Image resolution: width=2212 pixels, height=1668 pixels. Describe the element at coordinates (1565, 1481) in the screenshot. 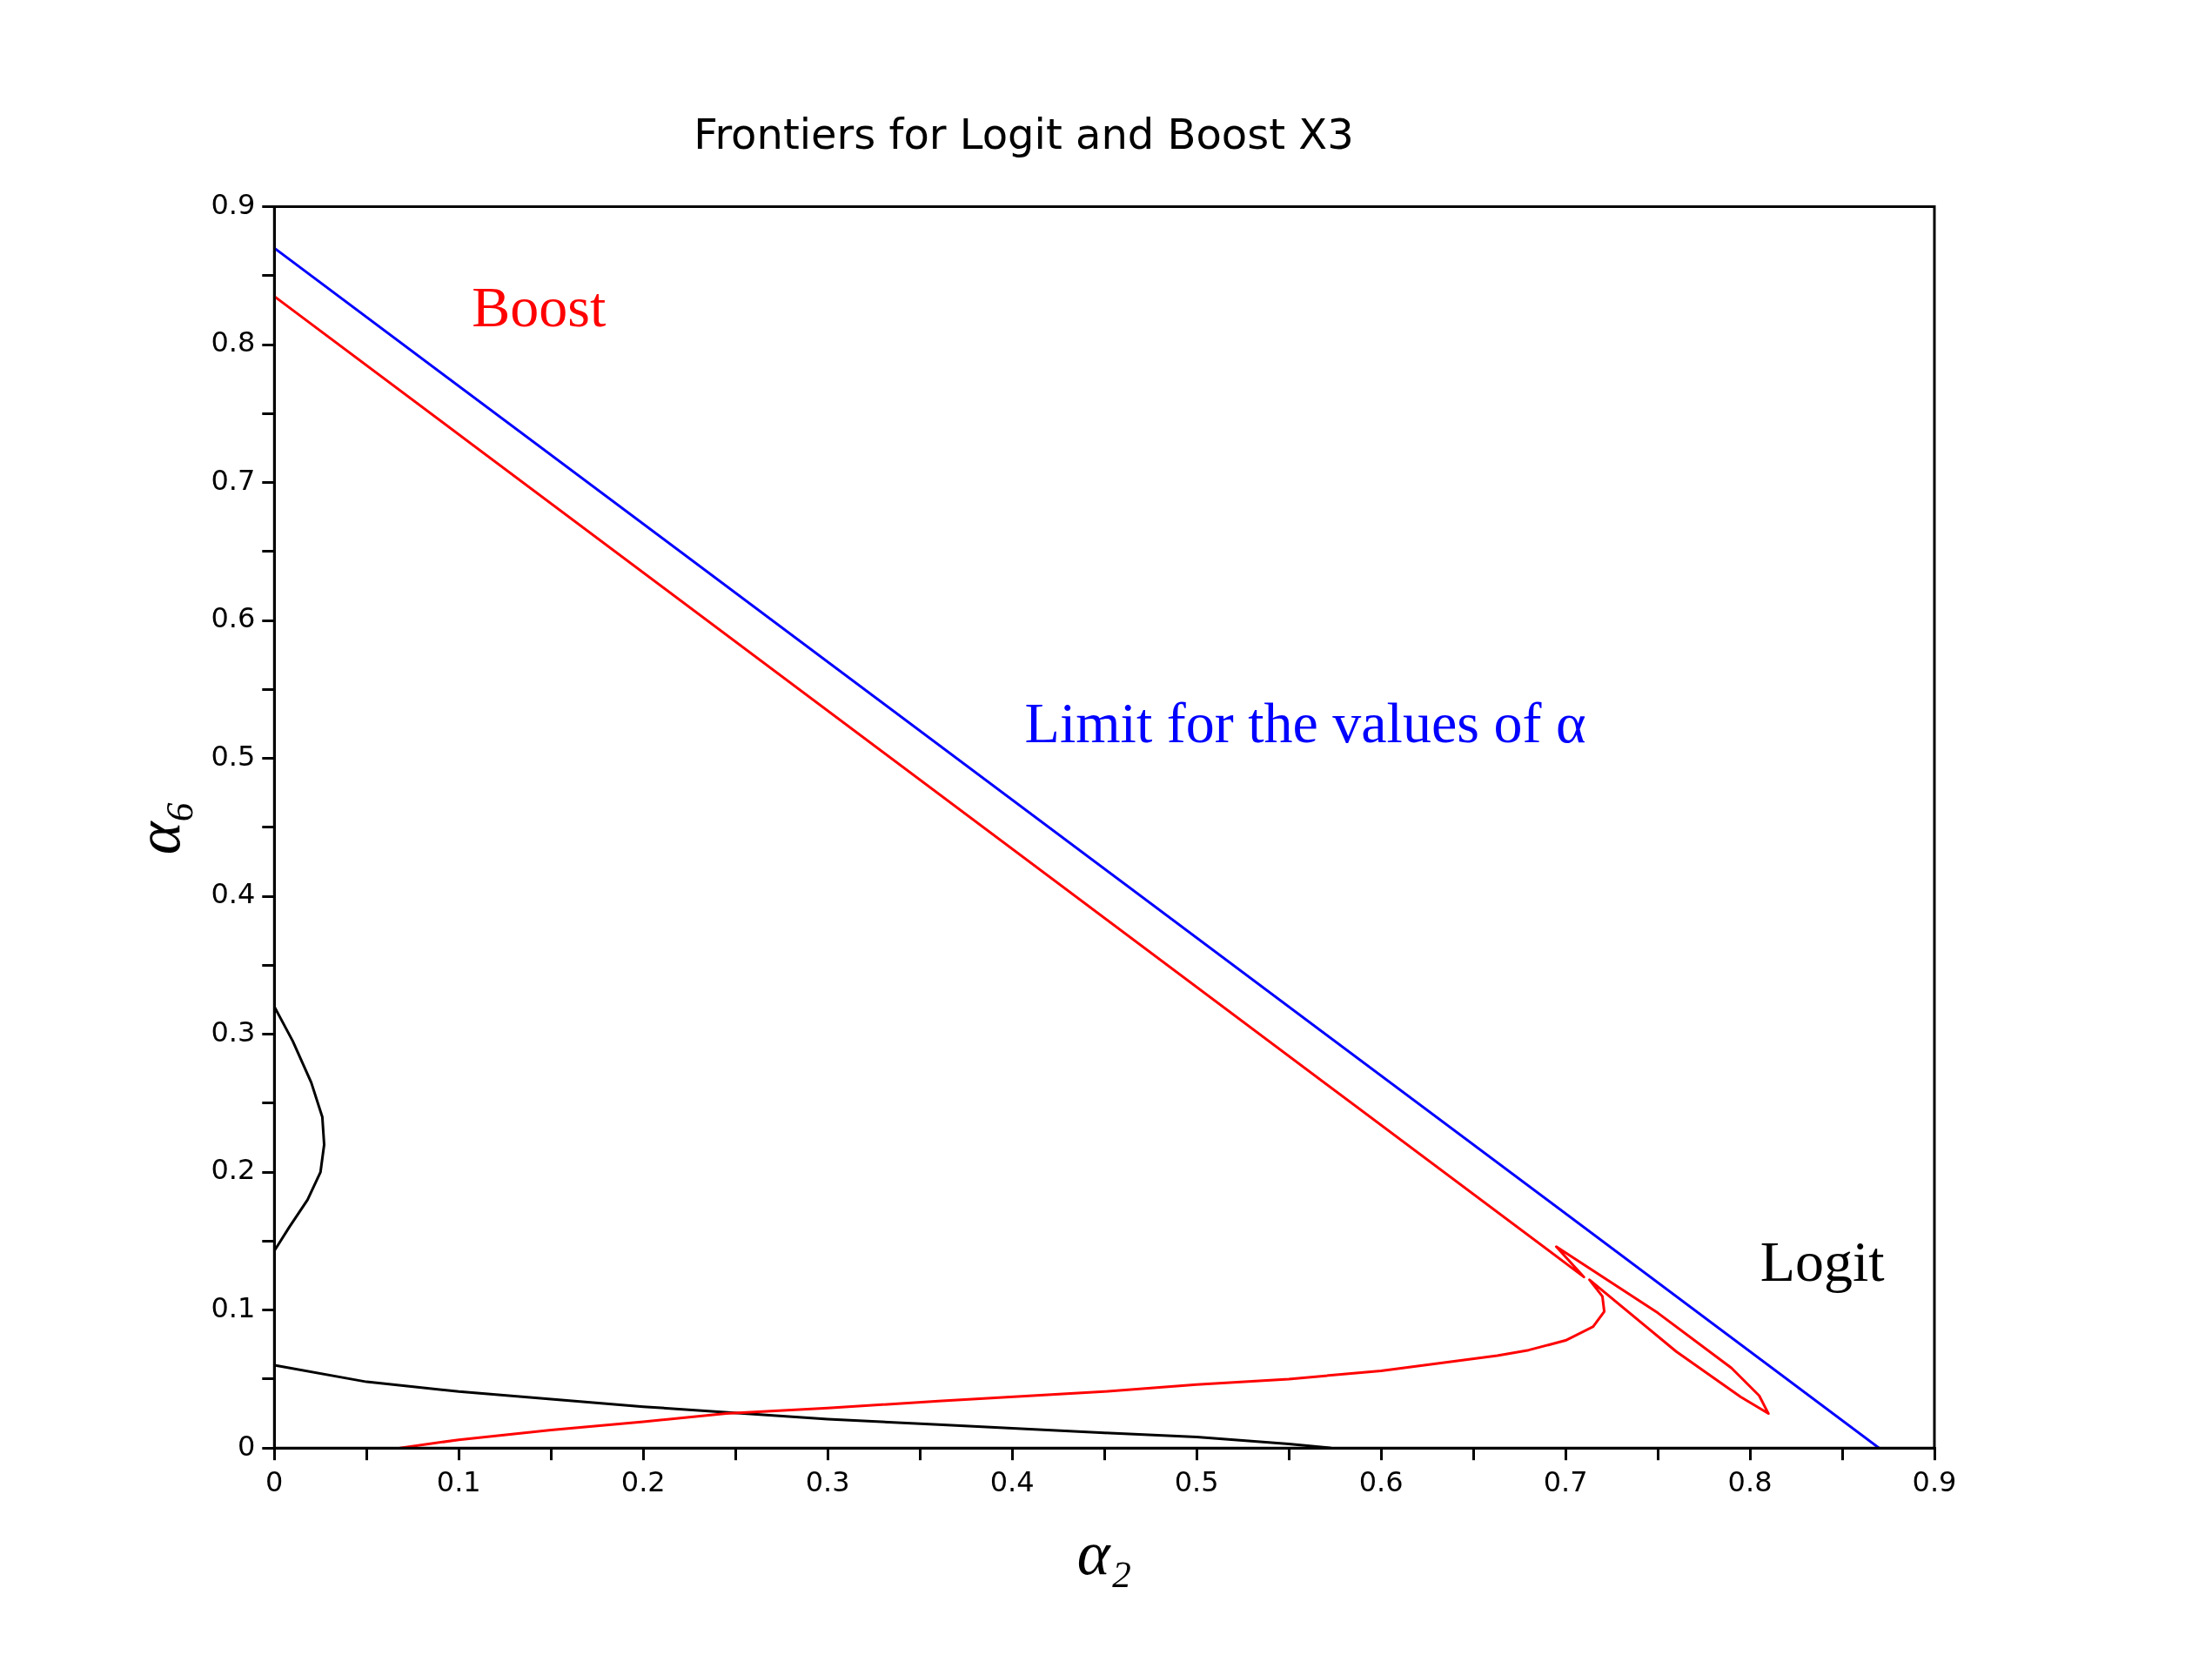

I see `x-tick-label: 0.7` at that location.